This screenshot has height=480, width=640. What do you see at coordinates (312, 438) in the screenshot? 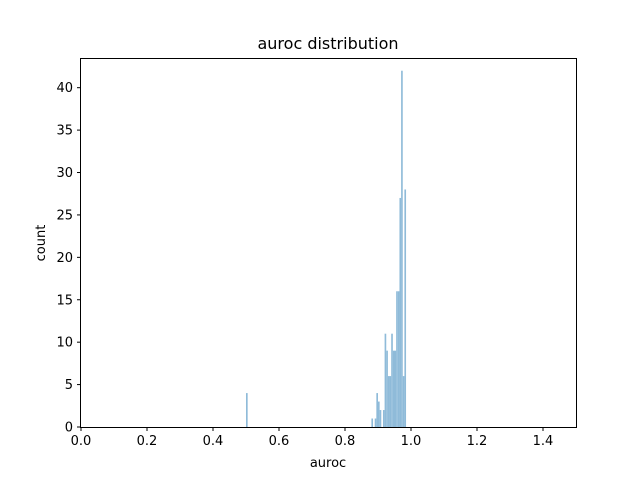
I see `x-axis-ticks: 0.0 0.2 0.4 0.6 0.8 1.0 1.2 1.4` at bounding box center [312, 438].